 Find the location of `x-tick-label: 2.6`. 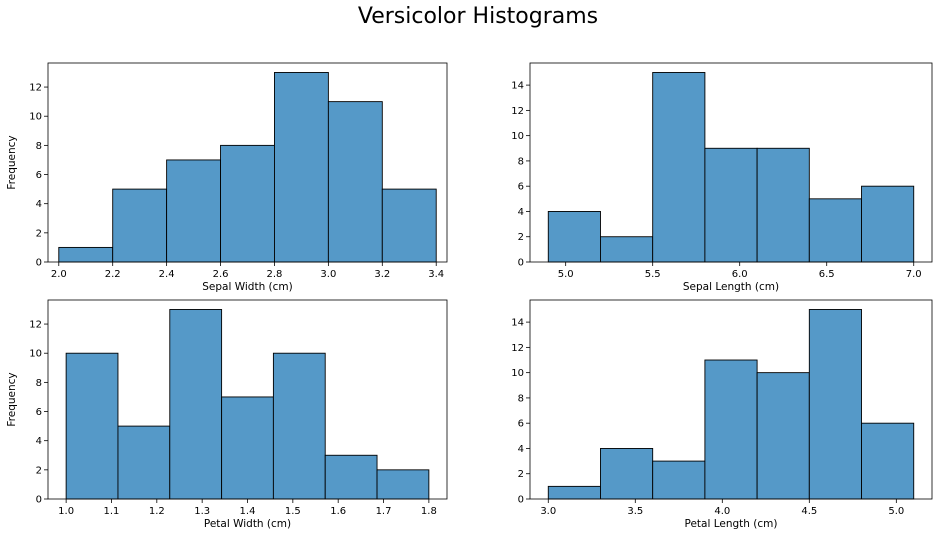

x-tick-label: 2.6 is located at coordinates (221, 274).